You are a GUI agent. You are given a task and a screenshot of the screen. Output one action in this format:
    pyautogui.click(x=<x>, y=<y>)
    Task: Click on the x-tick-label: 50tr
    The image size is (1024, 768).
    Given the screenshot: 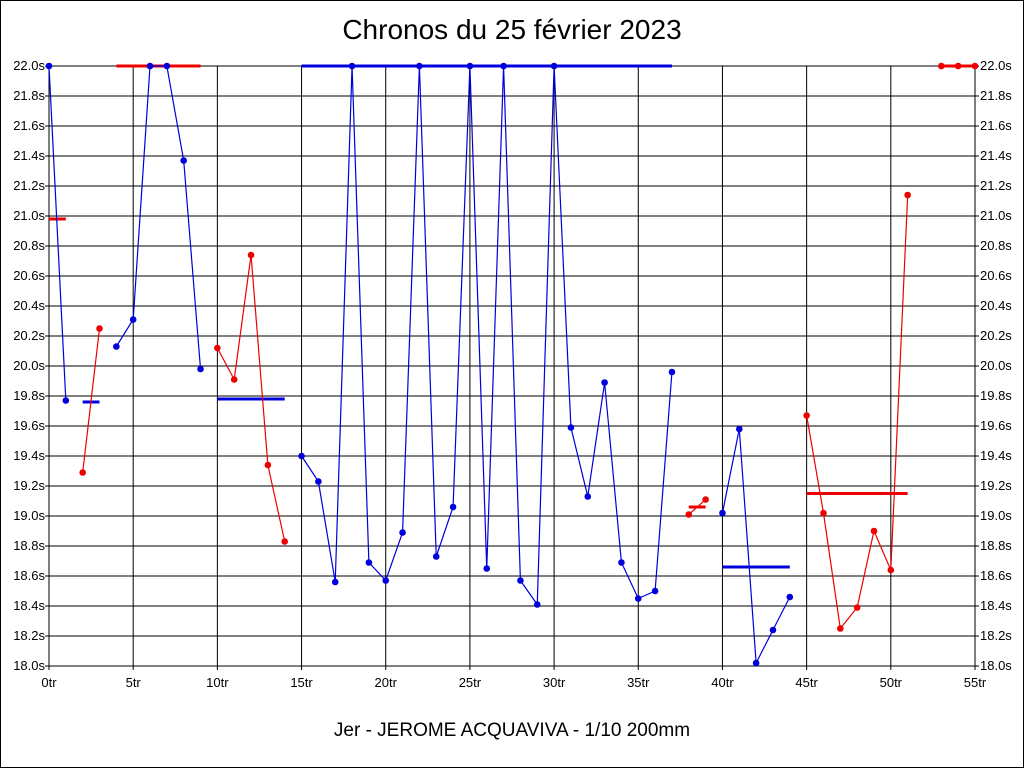 What is the action you would take?
    pyautogui.click(x=891, y=682)
    